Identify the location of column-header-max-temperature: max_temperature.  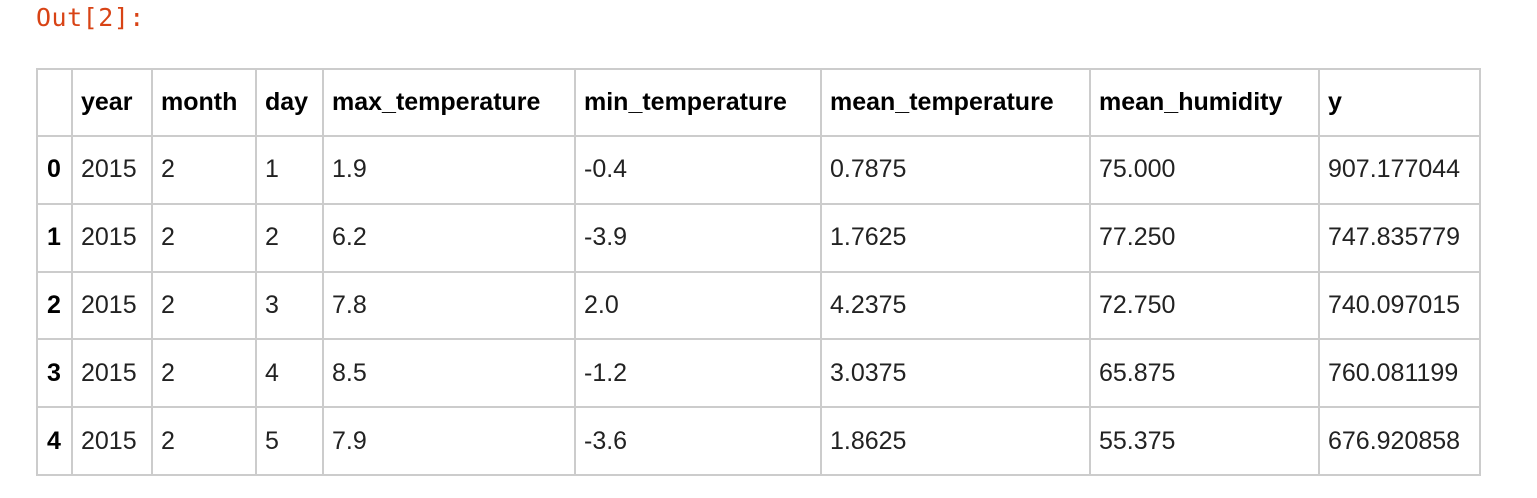
(449, 102).